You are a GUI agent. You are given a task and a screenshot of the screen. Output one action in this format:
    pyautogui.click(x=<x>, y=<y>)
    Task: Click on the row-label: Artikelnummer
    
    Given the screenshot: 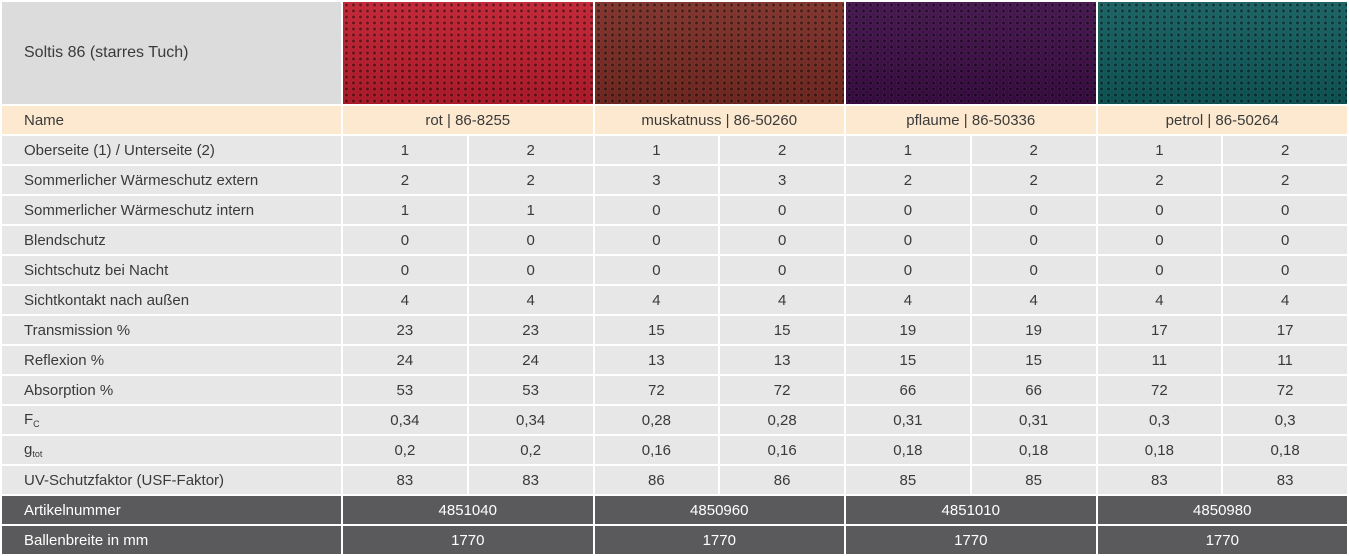 What is the action you would take?
    pyautogui.click(x=171, y=510)
    